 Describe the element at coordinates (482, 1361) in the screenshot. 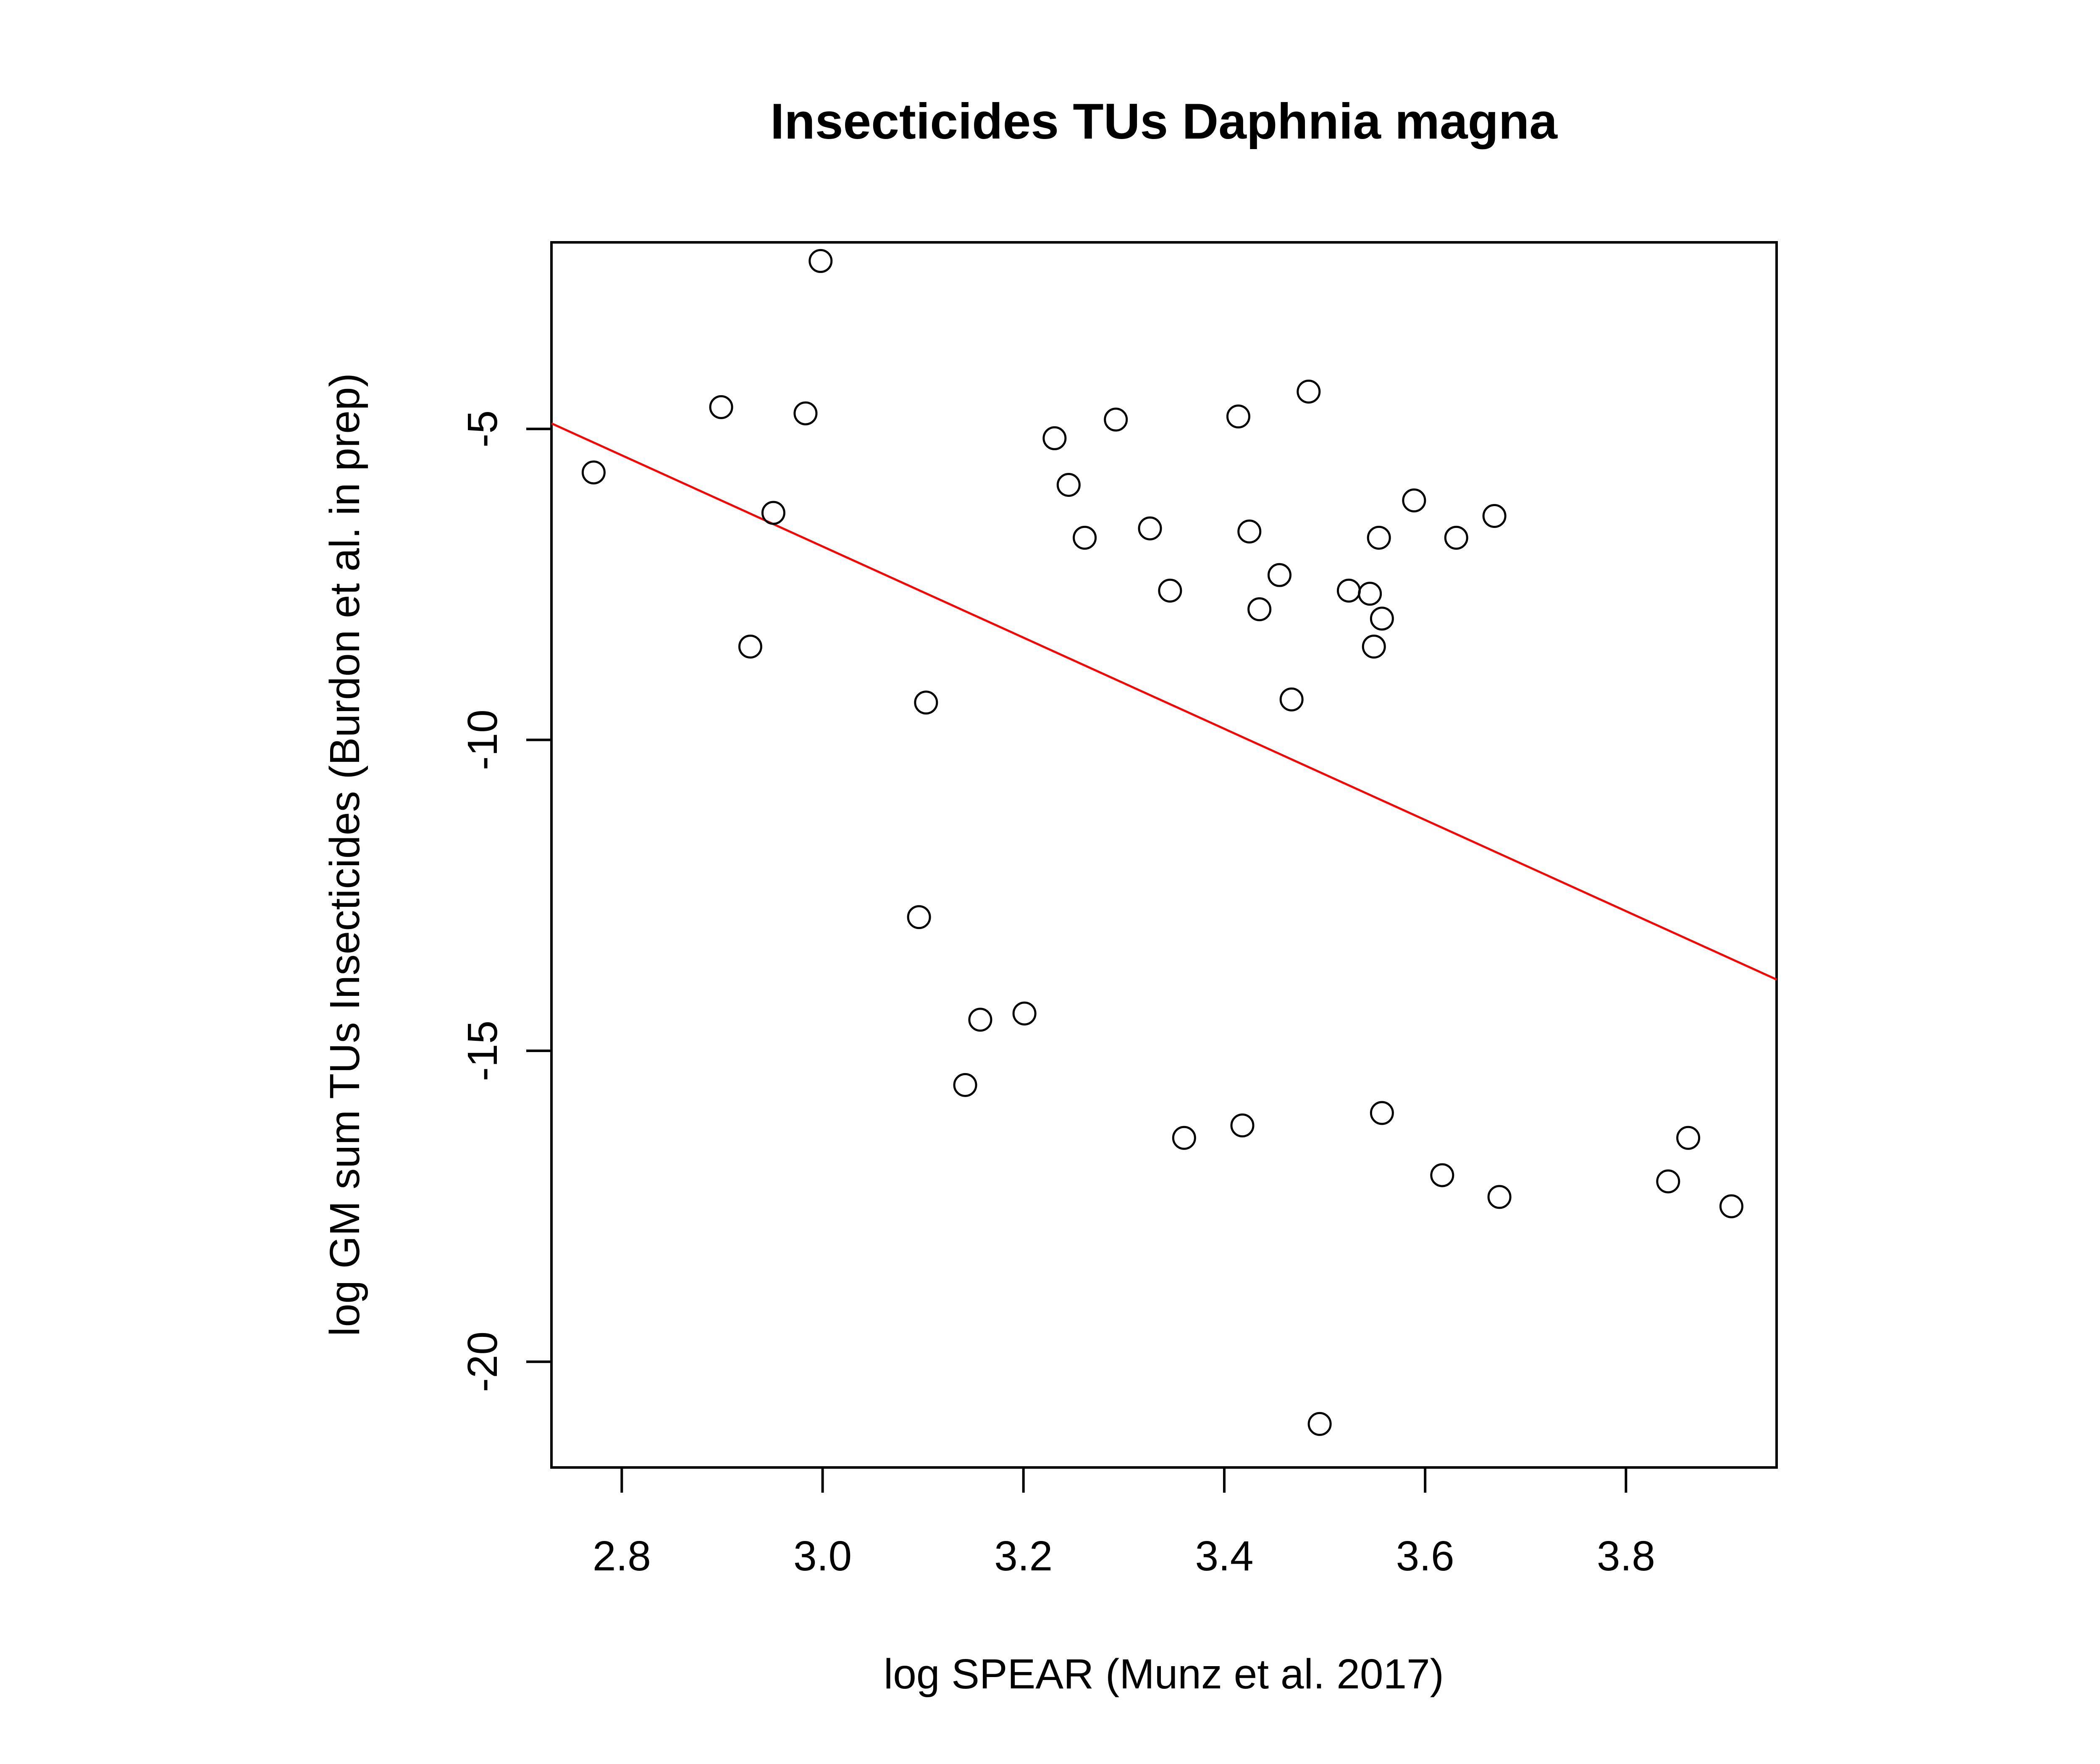

I see `y-tick-label: -20` at that location.